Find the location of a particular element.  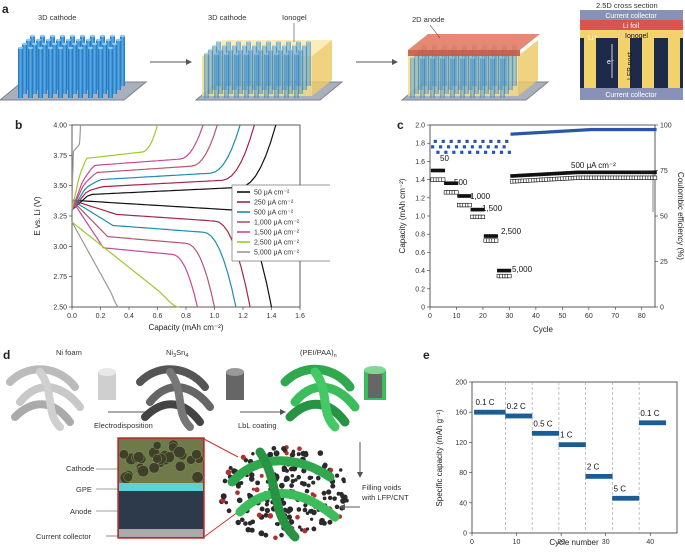

x-tick-label: 40 is located at coordinates (536, 316).